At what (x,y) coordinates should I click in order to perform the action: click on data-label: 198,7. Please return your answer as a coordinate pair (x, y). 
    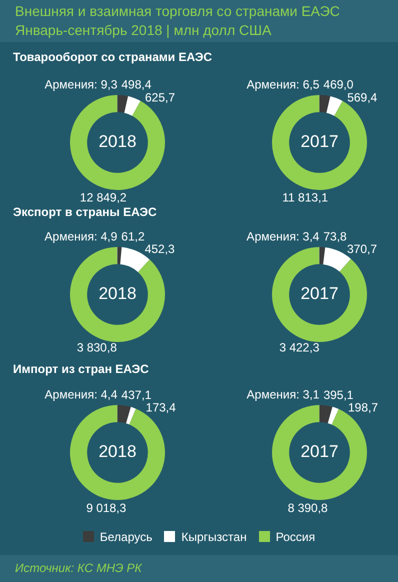
    Looking at the image, I should click on (363, 407).